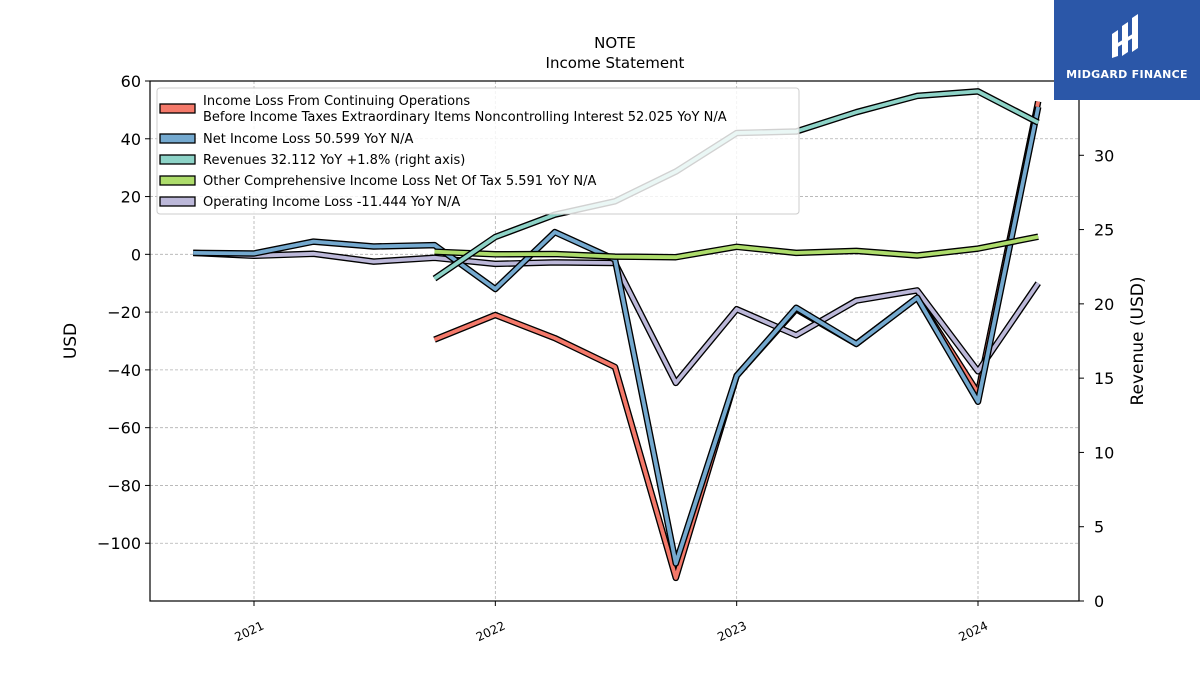 Image resolution: width=1200 pixels, height=679 pixels. What do you see at coordinates (1099, 601) in the screenshot?
I see `y-right-tick-label: 0` at bounding box center [1099, 601].